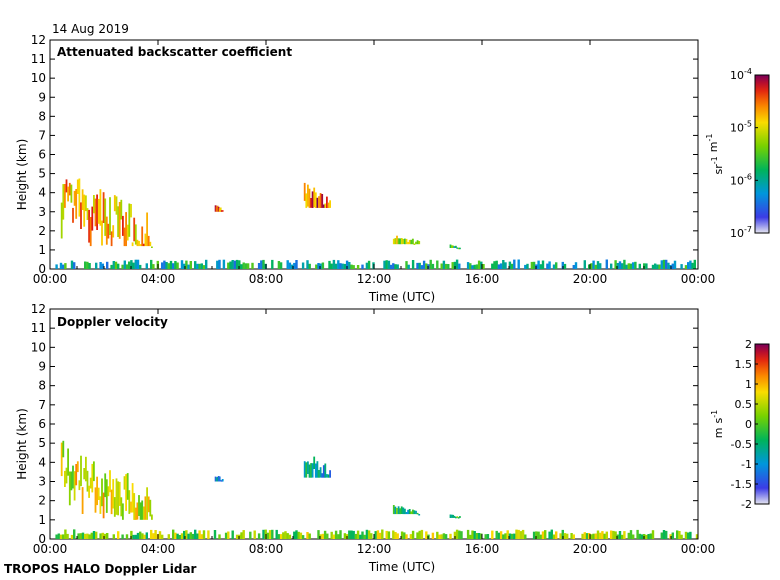 The width and height of the screenshot is (780, 580). Describe the element at coordinates (42, 231) in the screenshot. I see `y-tick-label: 2` at that location.